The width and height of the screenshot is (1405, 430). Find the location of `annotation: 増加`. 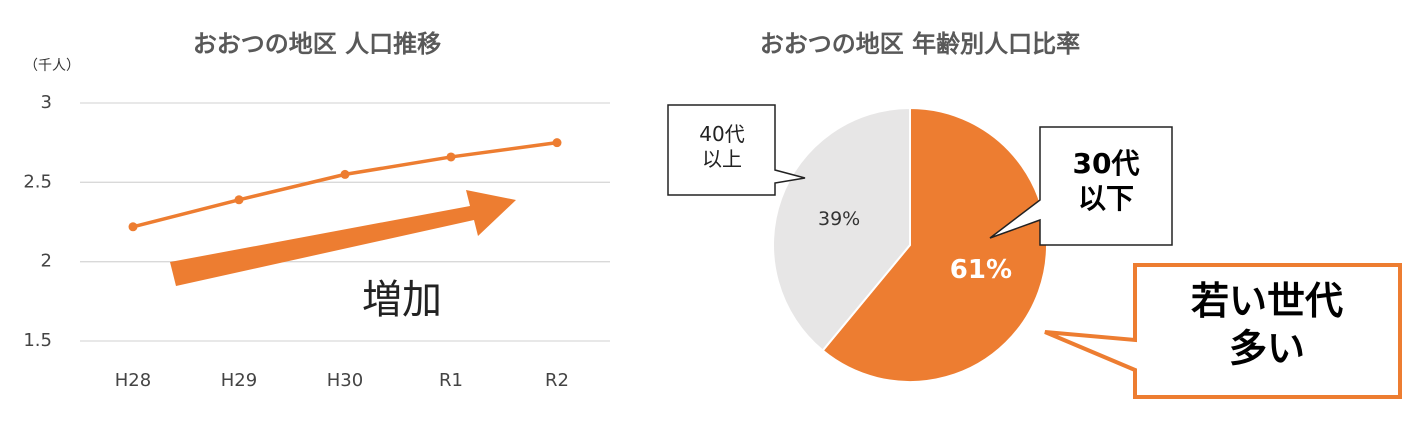

annotation: 増加 is located at coordinates (402, 300).